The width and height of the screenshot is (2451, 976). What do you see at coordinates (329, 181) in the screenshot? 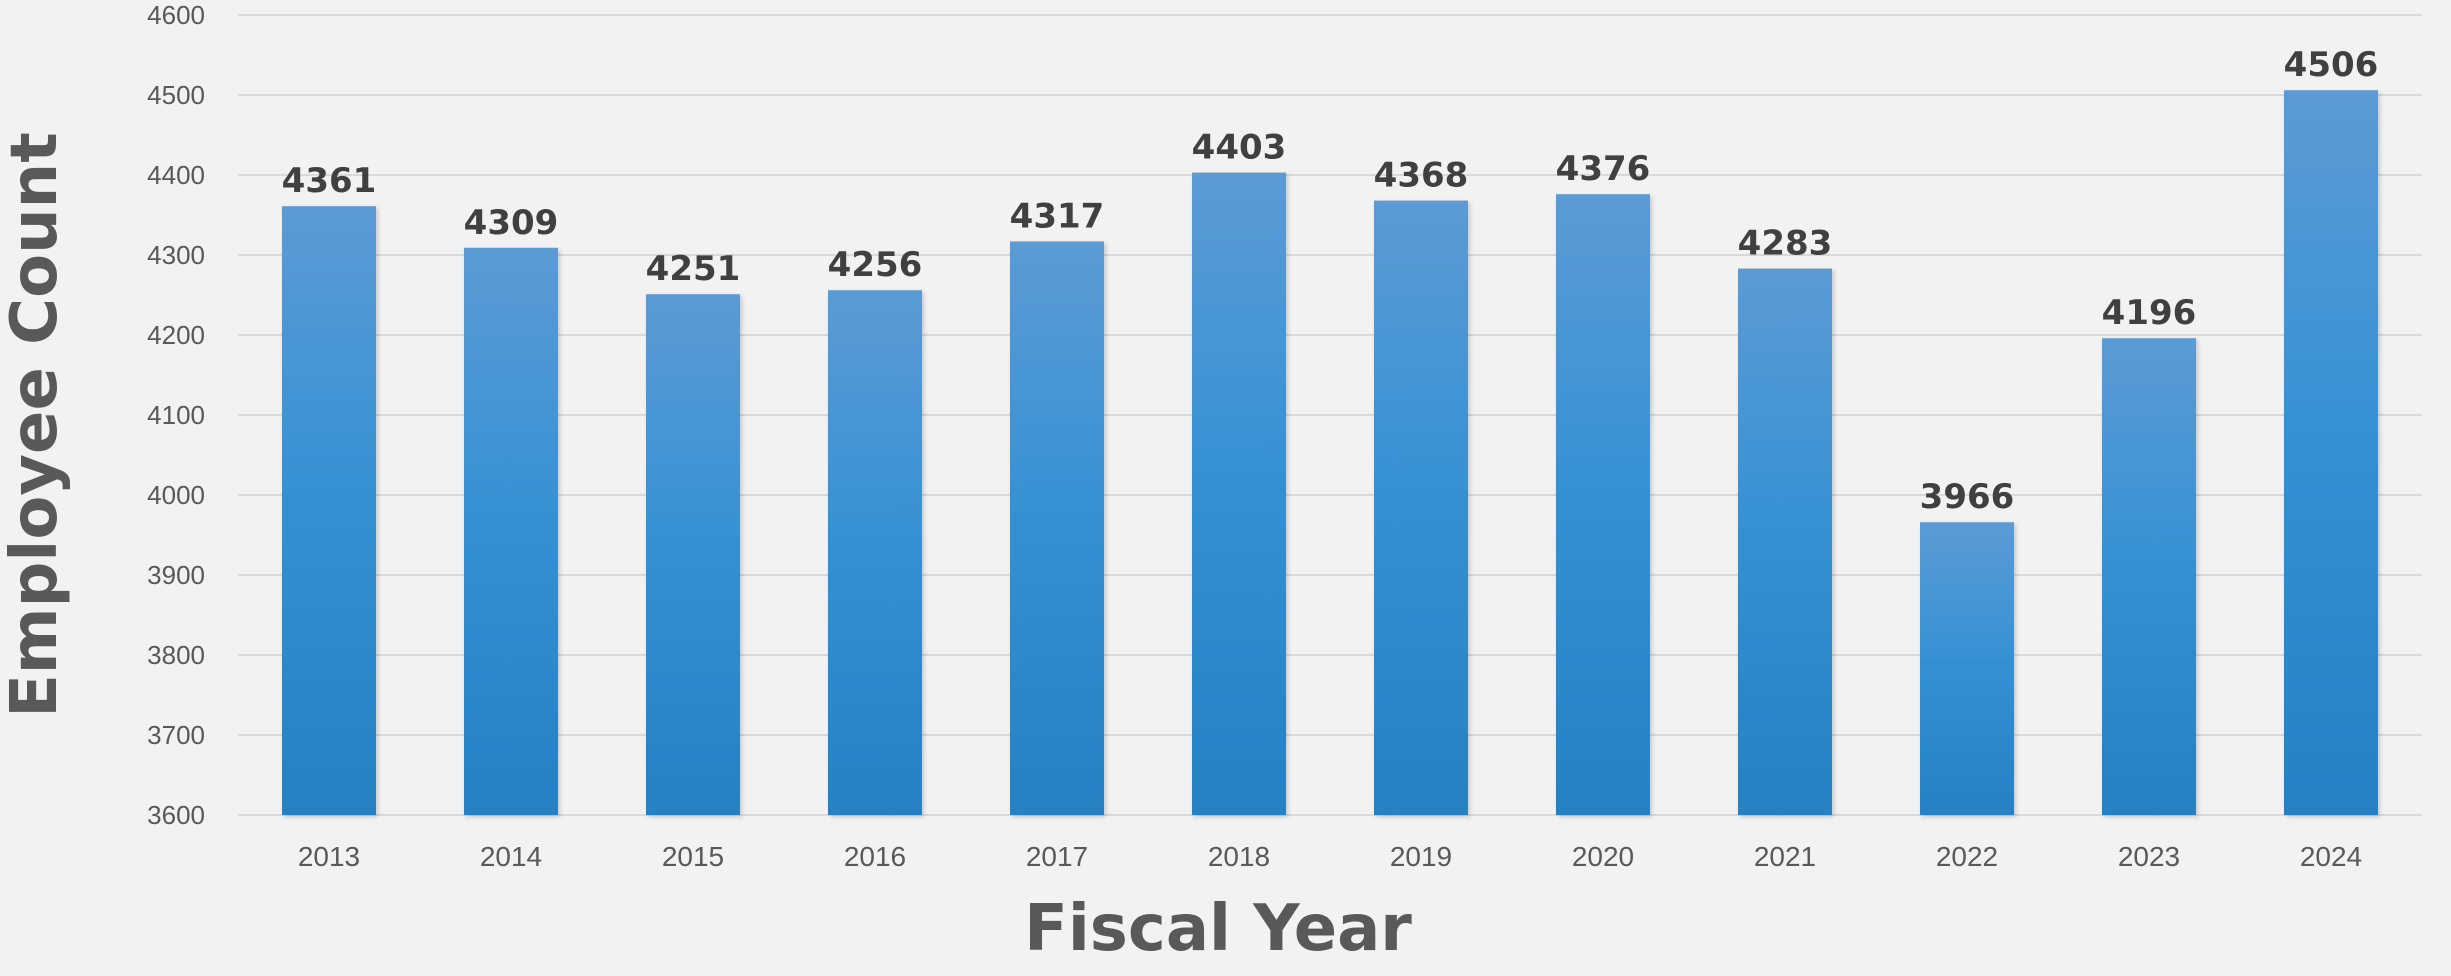
I see `data-label-2013: 4361` at bounding box center [329, 181].